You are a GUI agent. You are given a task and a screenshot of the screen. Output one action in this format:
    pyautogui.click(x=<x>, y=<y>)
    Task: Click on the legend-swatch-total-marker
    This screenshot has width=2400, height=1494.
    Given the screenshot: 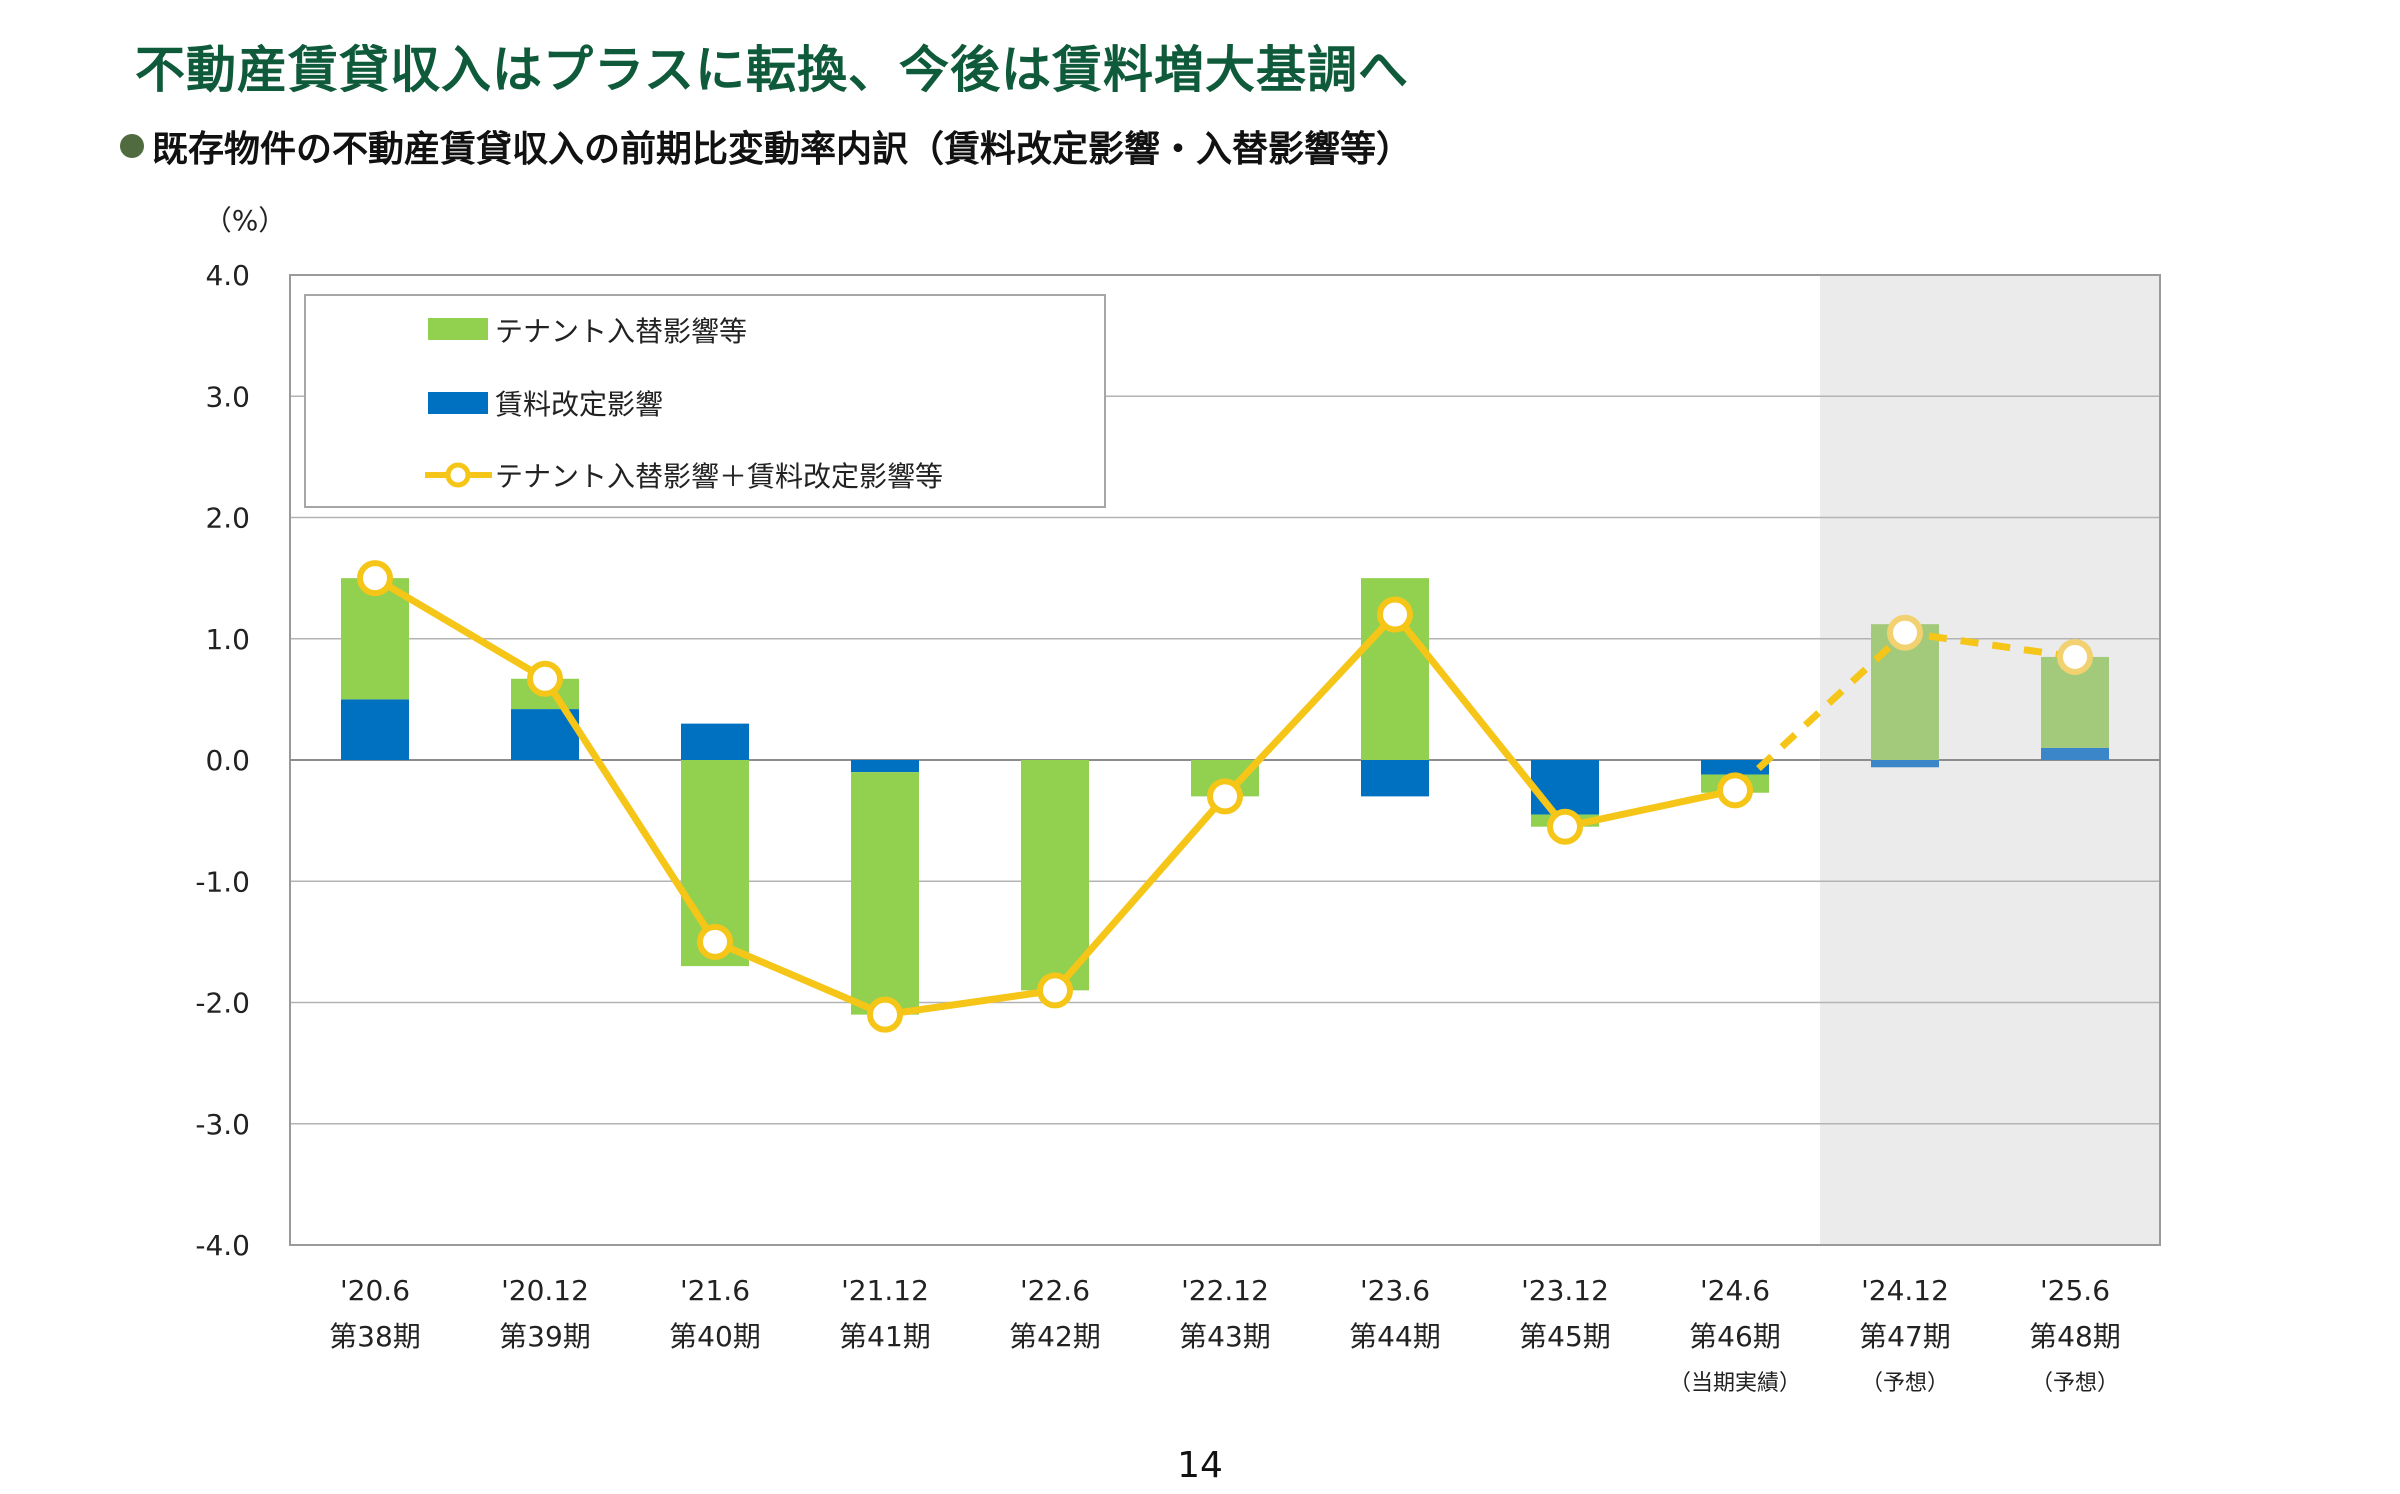 What is the action you would take?
    pyautogui.click(x=458, y=475)
    